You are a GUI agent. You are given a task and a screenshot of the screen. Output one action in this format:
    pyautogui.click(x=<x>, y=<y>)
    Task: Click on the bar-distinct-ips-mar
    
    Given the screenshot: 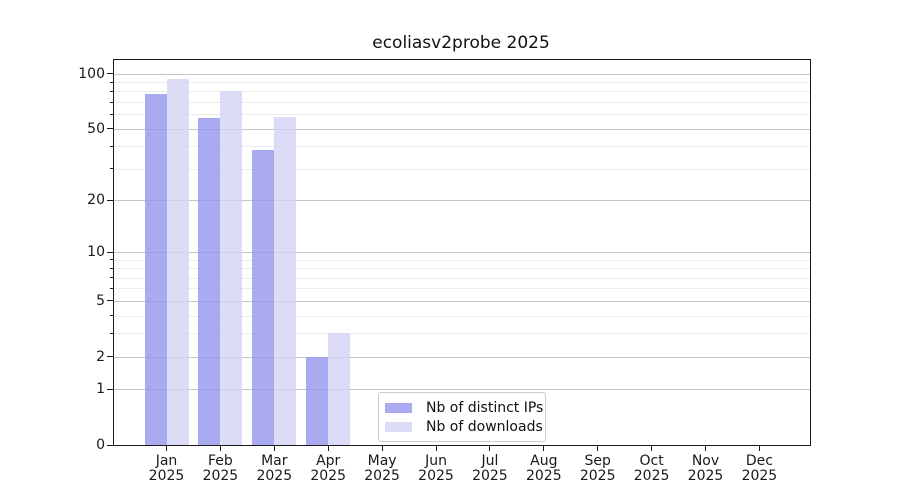 What is the action you would take?
    pyautogui.click(x=263, y=297)
    